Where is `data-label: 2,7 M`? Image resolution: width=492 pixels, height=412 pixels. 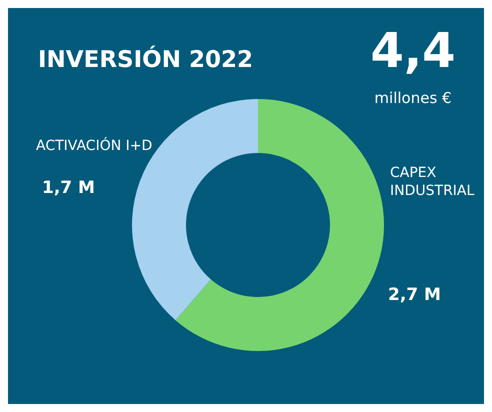
data-label: 2,7 M is located at coordinates (414, 295).